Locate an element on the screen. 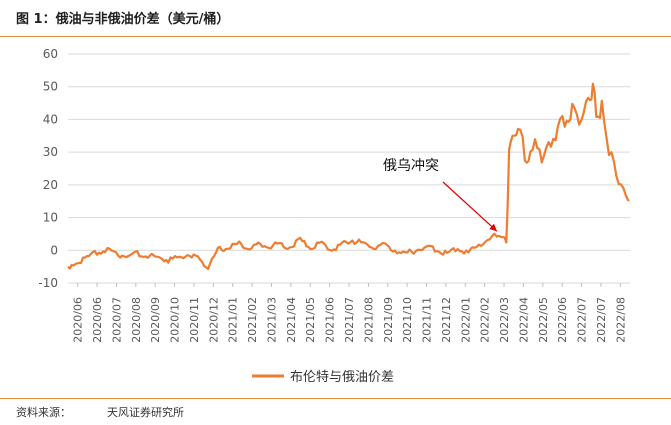 This screenshot has height=425, width=671. y-tick-label: 40 is located at coordinates (50, 119).